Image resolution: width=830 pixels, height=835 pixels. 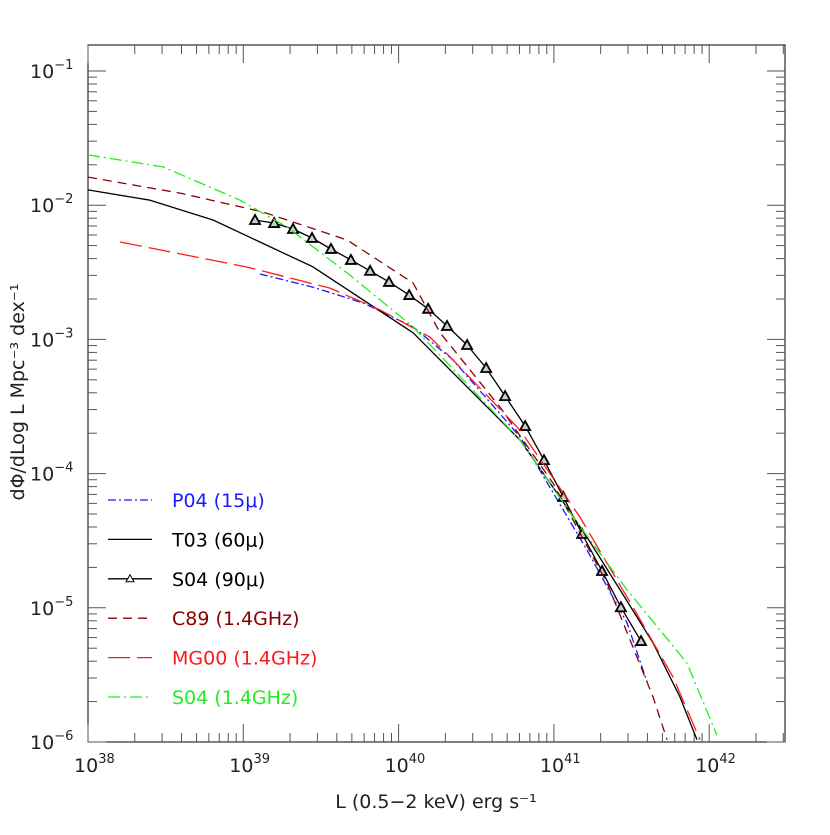 I want to click on y-tick-label: 10⁻³, so click(x=51, y=338).